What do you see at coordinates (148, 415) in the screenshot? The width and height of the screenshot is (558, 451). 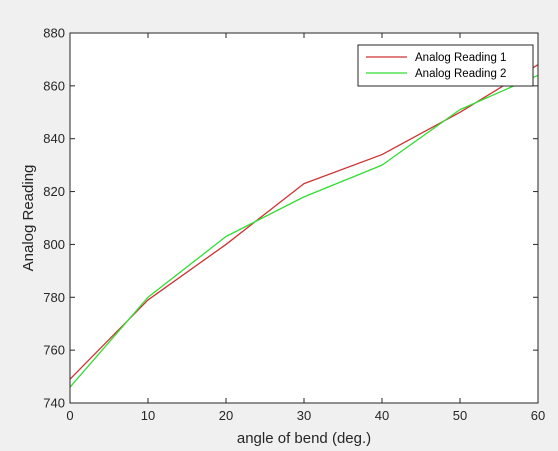 I see `x-tick-label: 10` at bounding box center [148, 415].